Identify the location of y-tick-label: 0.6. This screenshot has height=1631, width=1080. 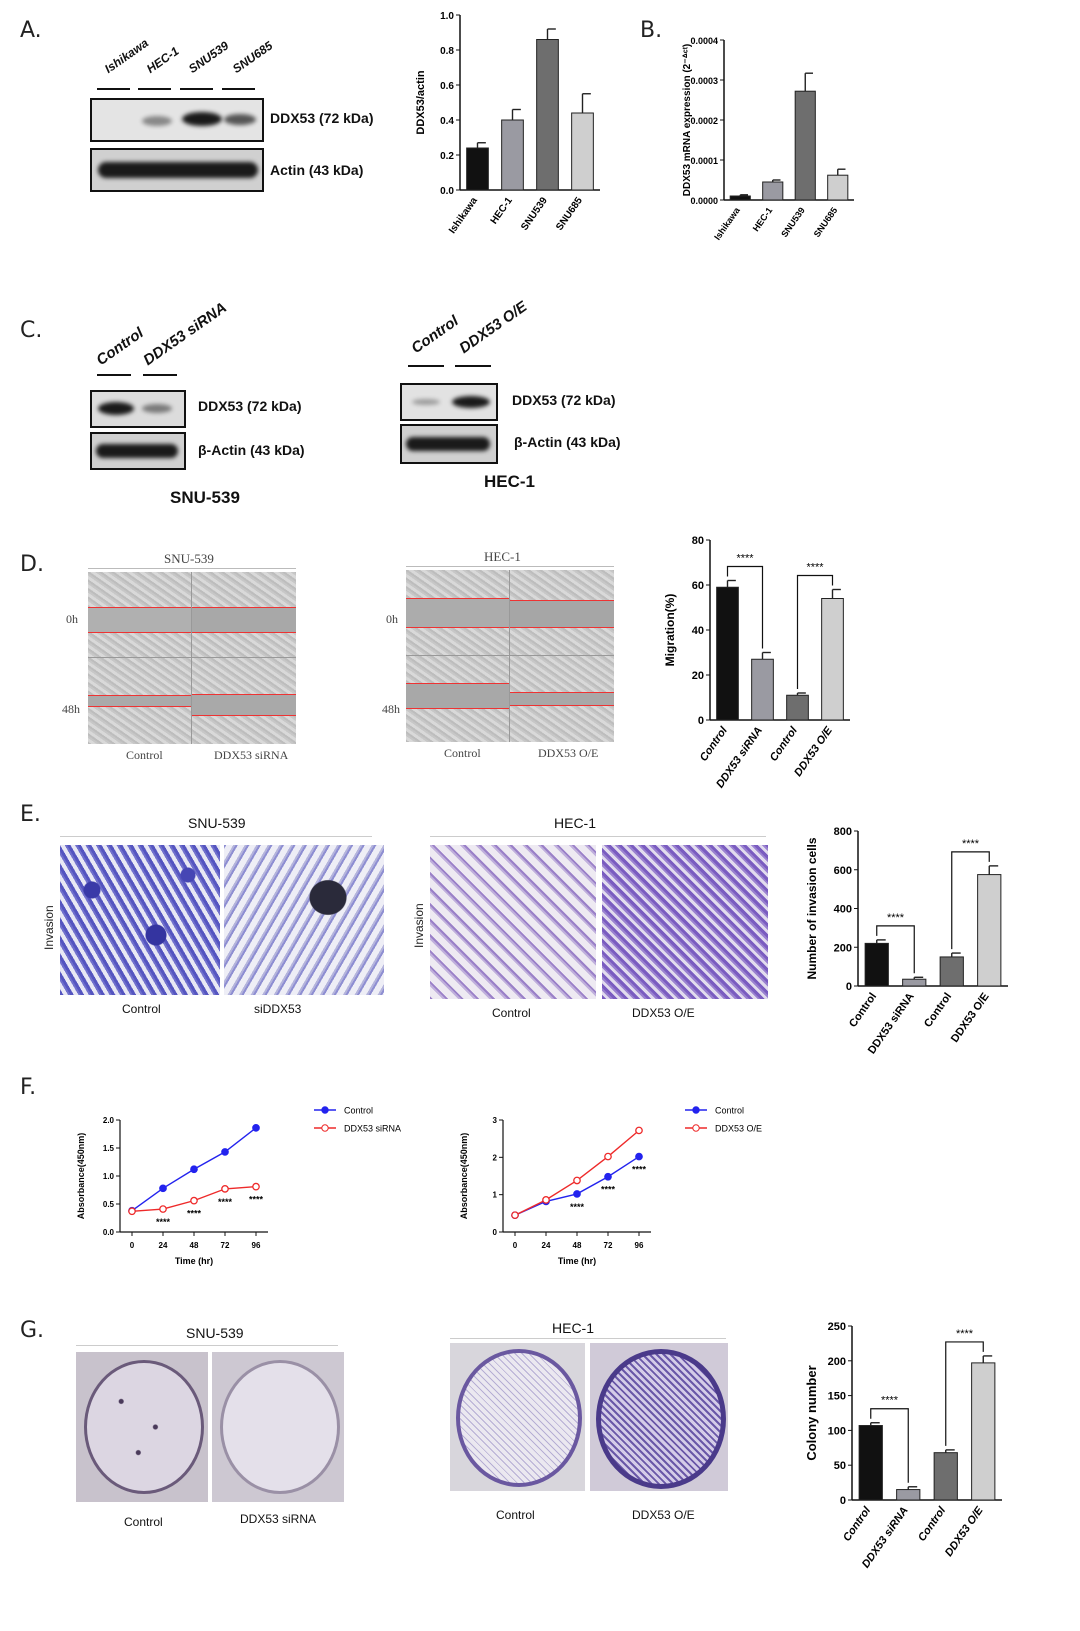
(447, 86).